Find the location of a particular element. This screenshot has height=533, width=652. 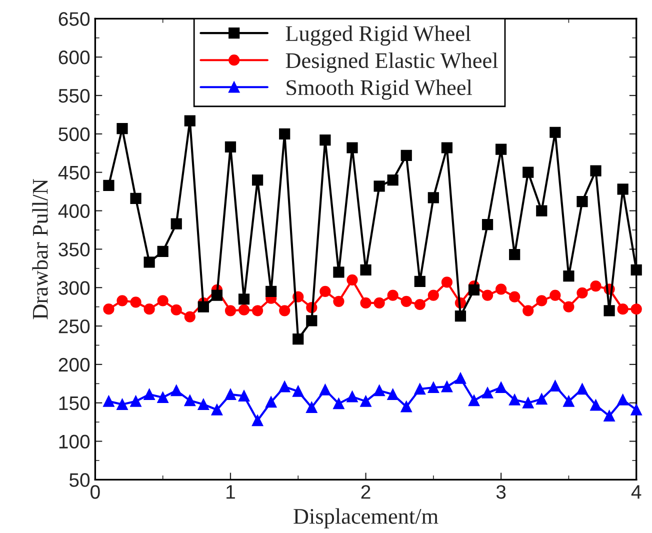

y-tick-label: 50 is located at coordinates (79, 480).